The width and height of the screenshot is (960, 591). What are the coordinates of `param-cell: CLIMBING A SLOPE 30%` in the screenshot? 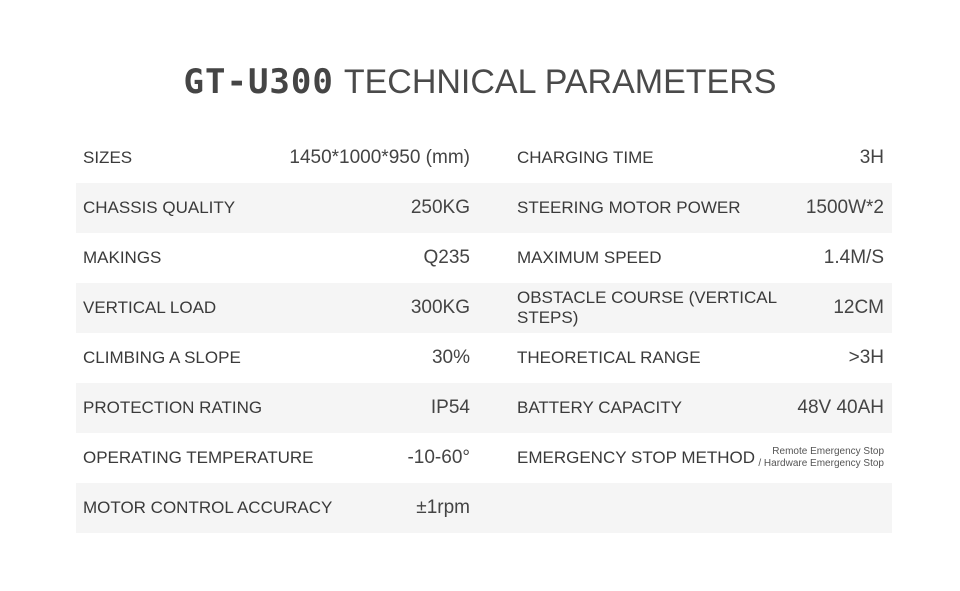 It's located at (280, 358).